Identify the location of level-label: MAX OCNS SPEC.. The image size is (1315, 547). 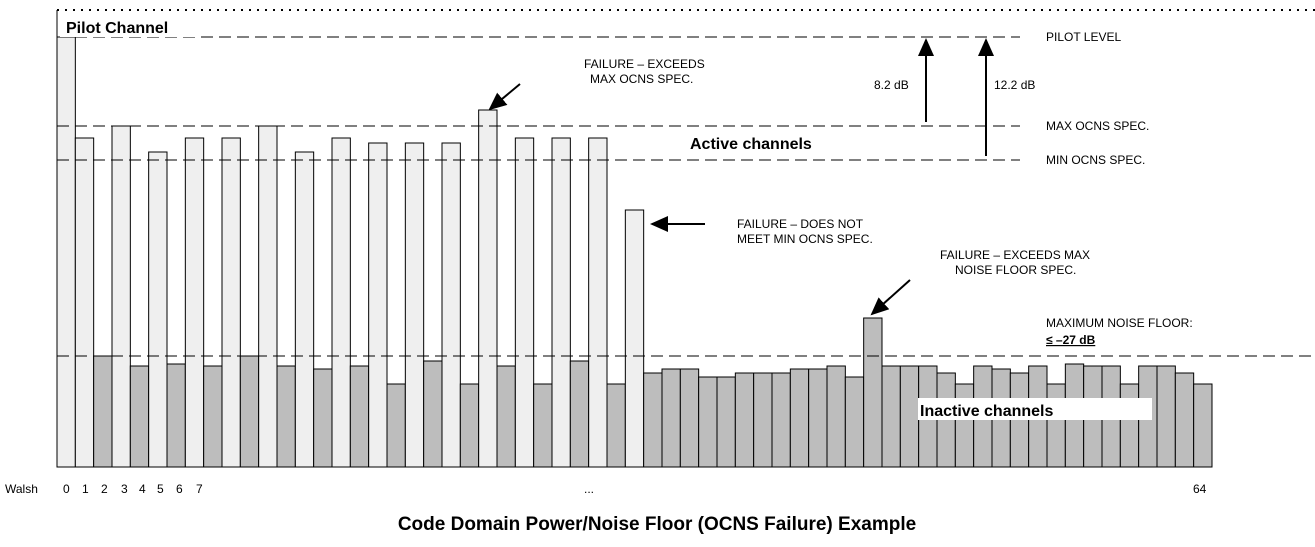
(1097, 126).